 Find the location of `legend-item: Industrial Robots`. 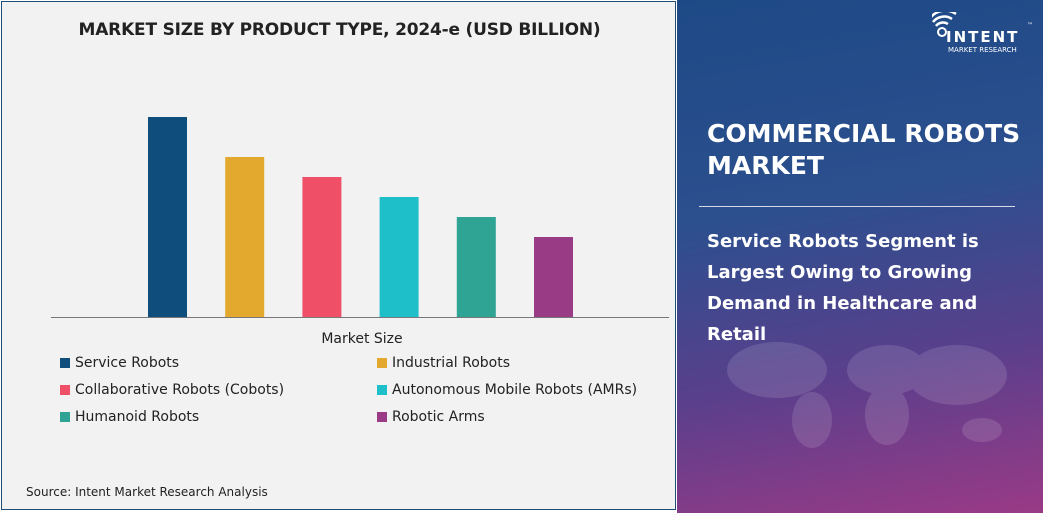

legend-item: Industrial Robots is located at coordinates (443, 363).